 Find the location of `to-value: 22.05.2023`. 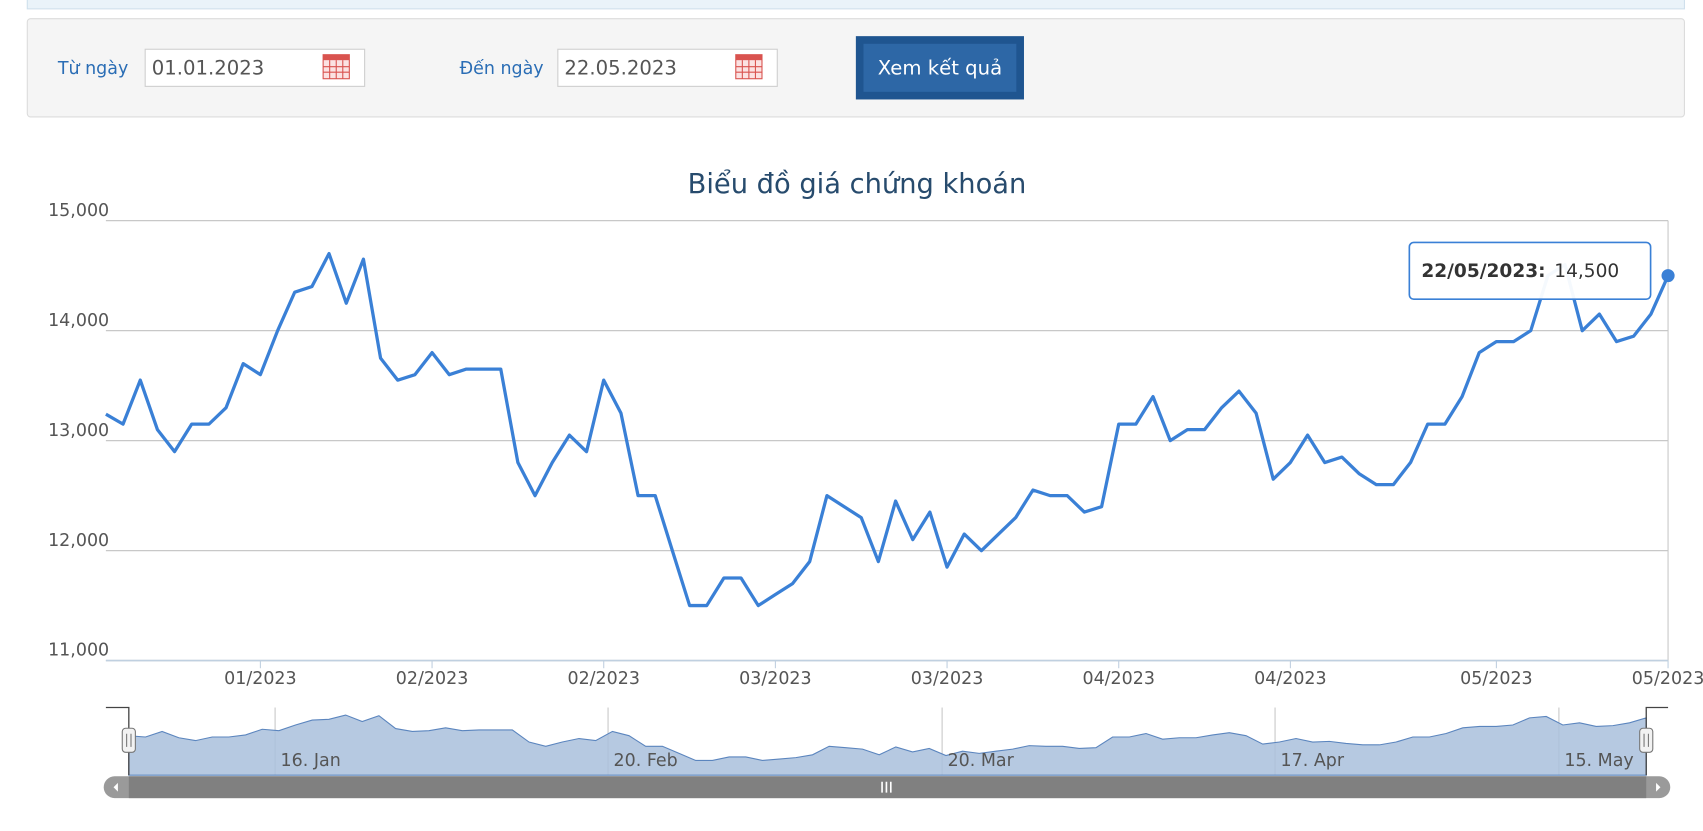

to-value: 22.05.2023 is located at coordinates (620, 67).